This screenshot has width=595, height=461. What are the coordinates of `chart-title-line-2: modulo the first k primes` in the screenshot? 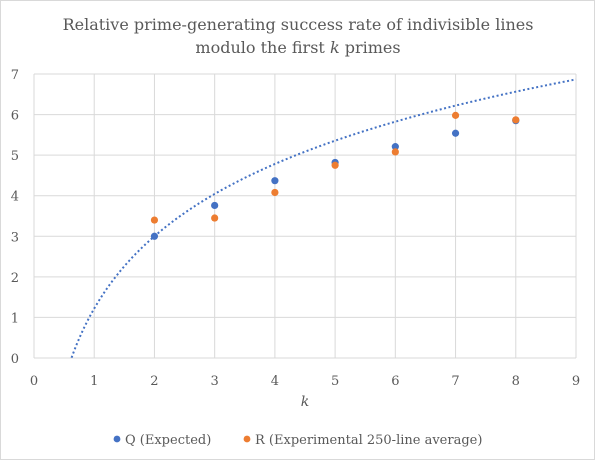 It's located at (297, 47).